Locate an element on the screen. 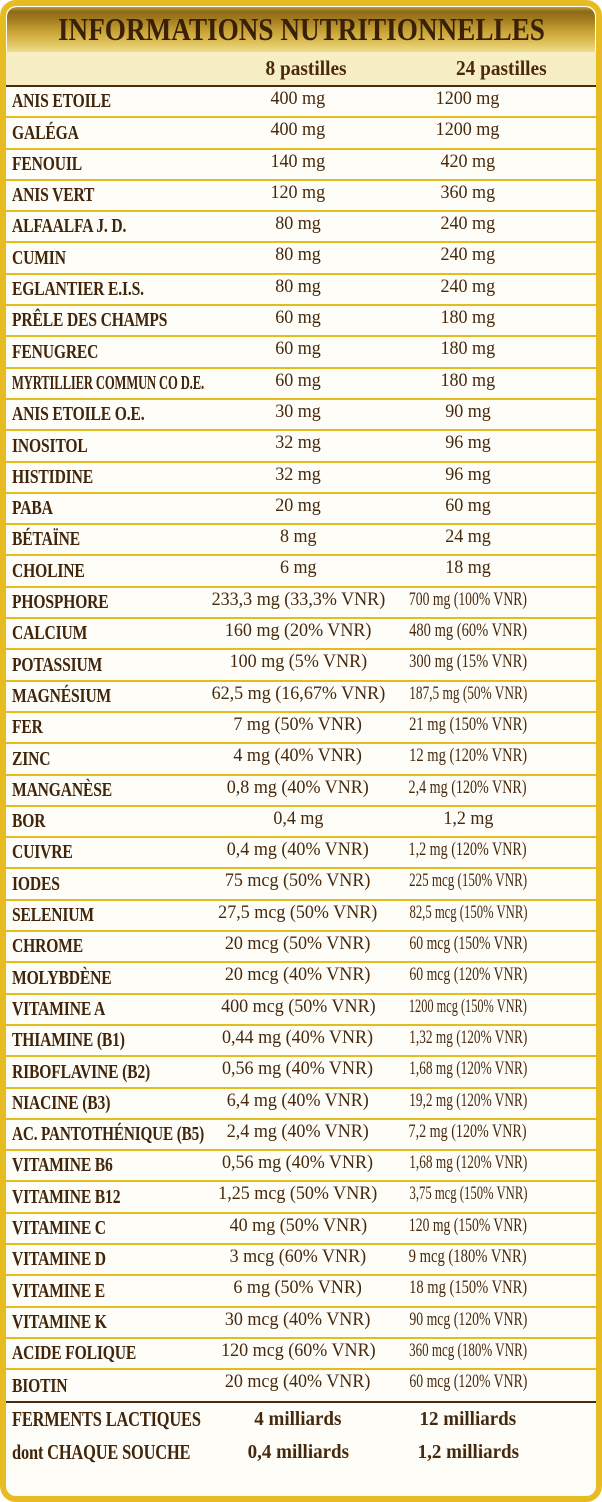 Image resolution: width=602 pixels, height=1502 pixels. table-row: FENOUIL 140 mg 420 mg is located at coordinates (301, 165).